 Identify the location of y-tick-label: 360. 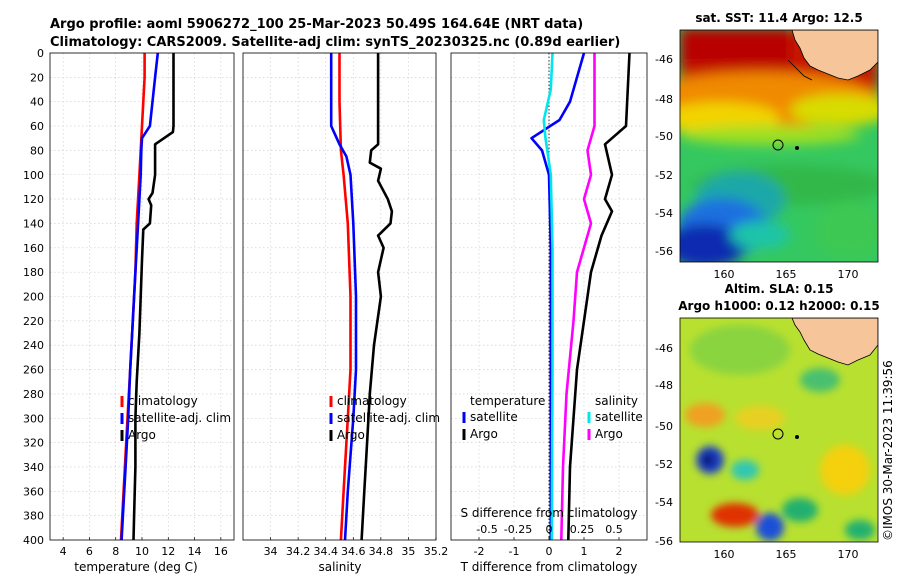
(33, 491).